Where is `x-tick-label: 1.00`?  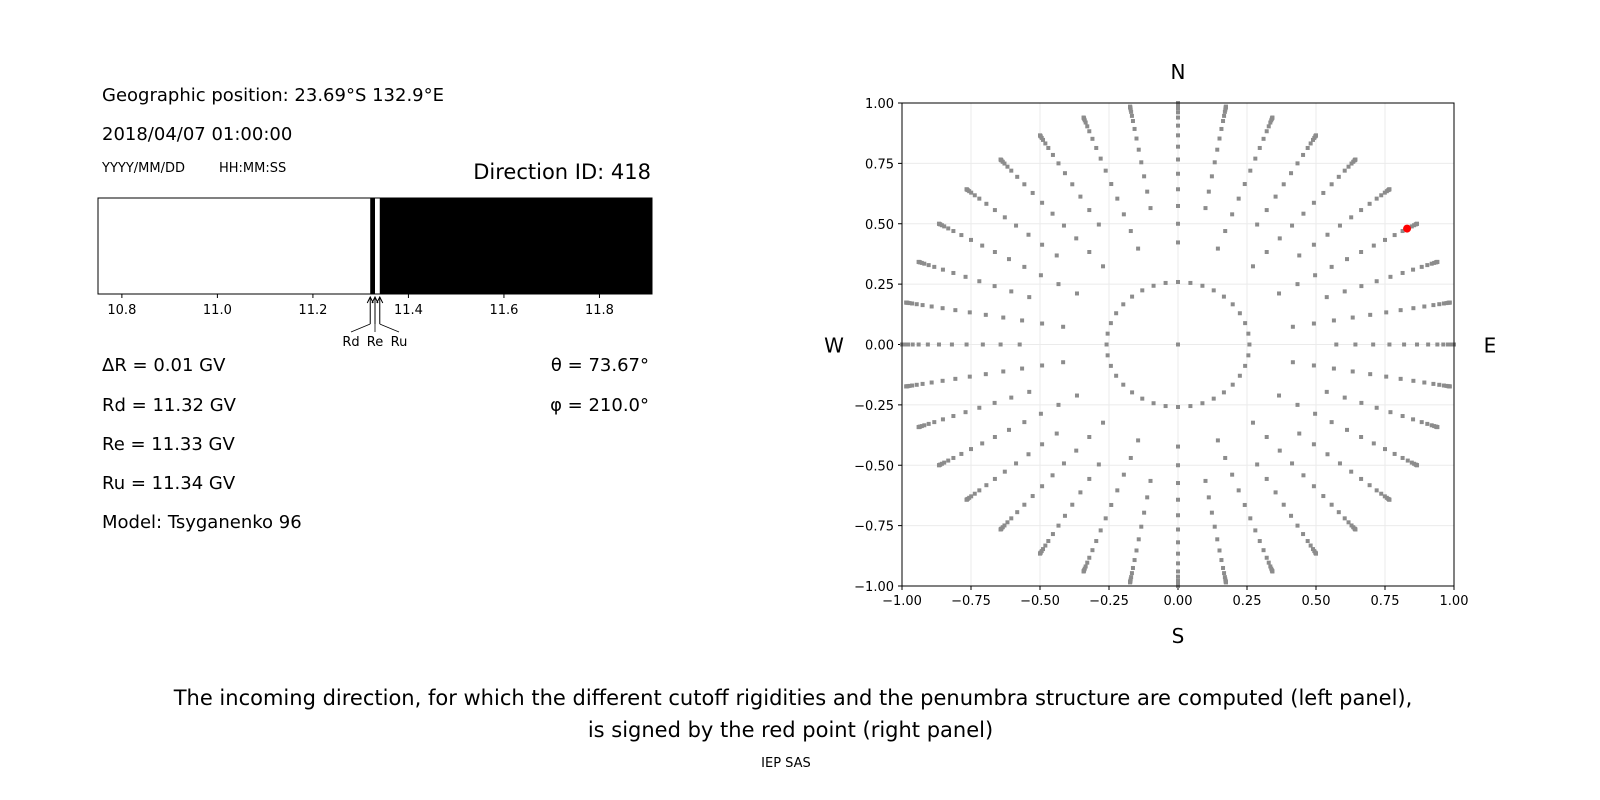 x-tick-label: 1.00 is located at coordinates (1454, 601).